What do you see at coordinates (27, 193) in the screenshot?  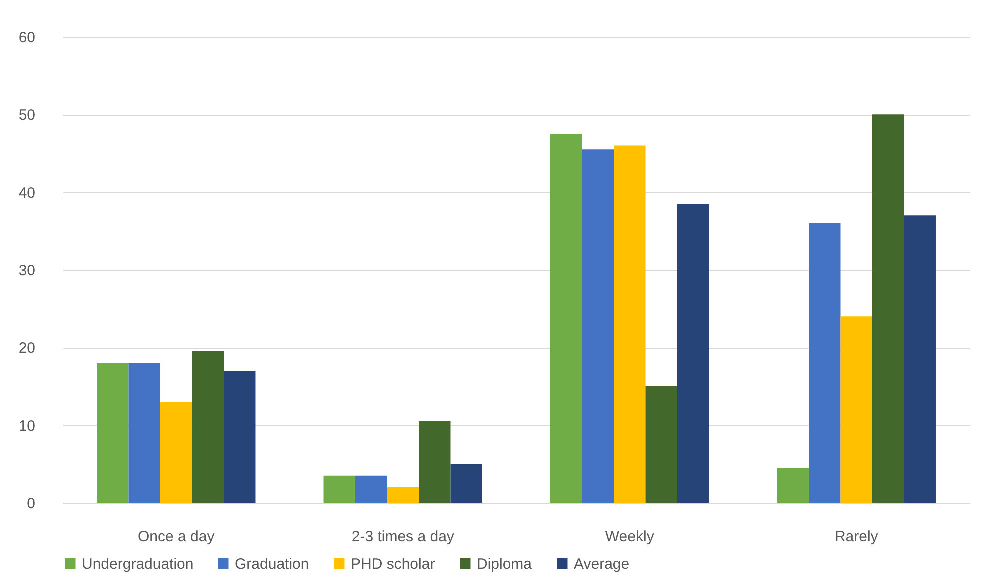 I see `y-tick-label: 40` at bounding box center [27, 193].